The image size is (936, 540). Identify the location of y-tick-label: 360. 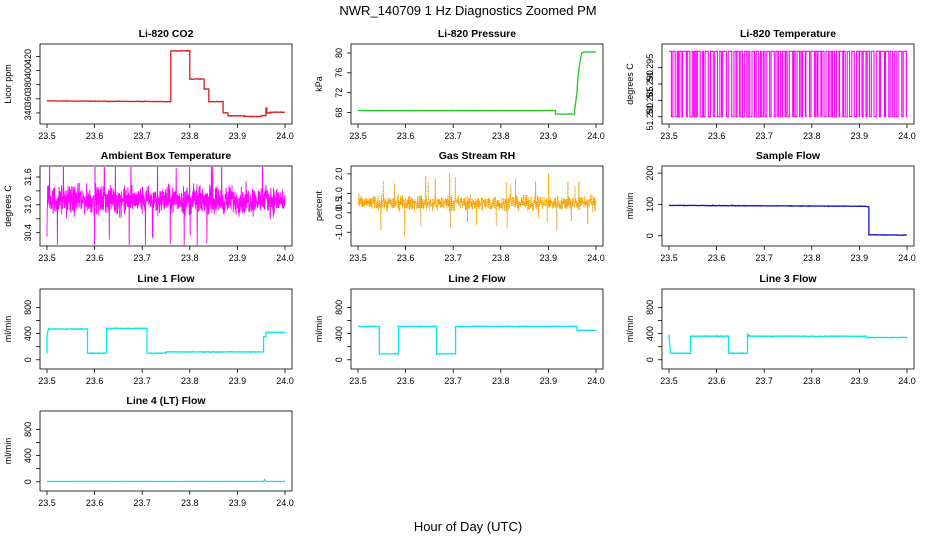
(28, 98).